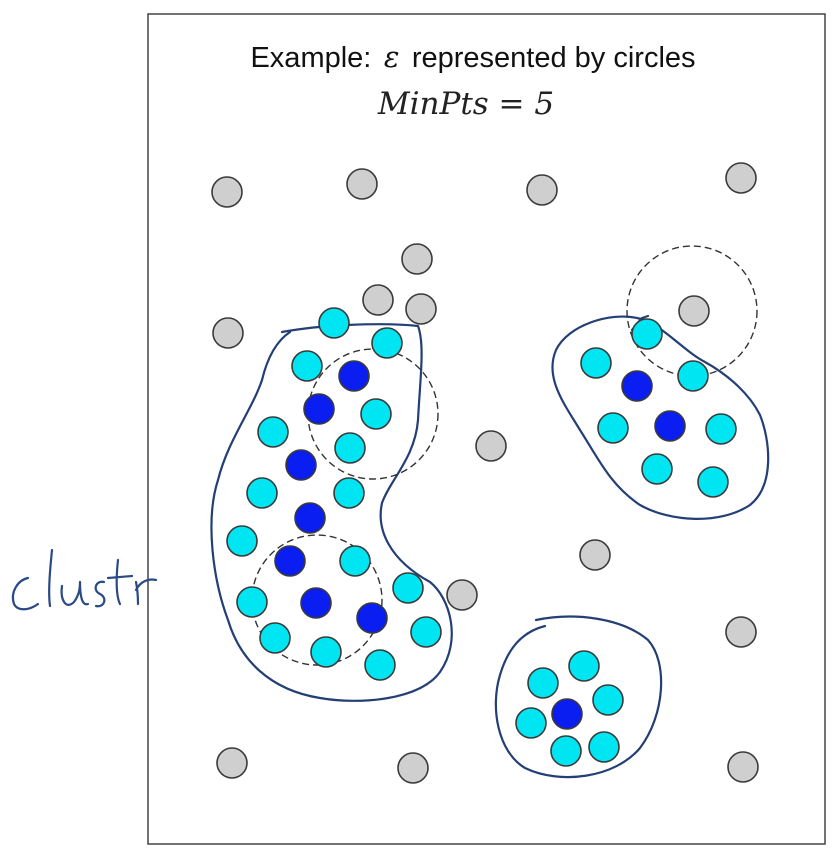  I want to click on cluster-outline-bottom, so click(578, 697).